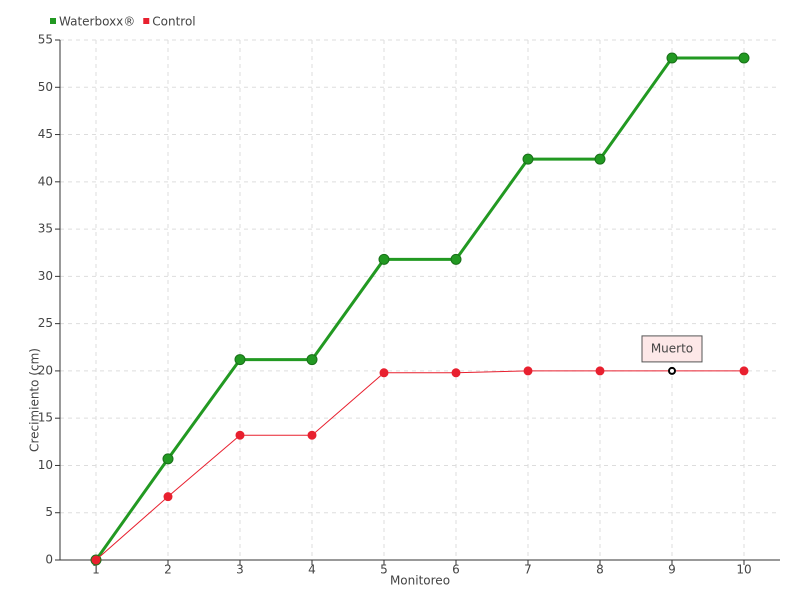 The width and height of the screenshot is (800, 600). Describe the element at coordinates (672, 570) in the screenshot. I see `x-tick-label: 9` at that location.